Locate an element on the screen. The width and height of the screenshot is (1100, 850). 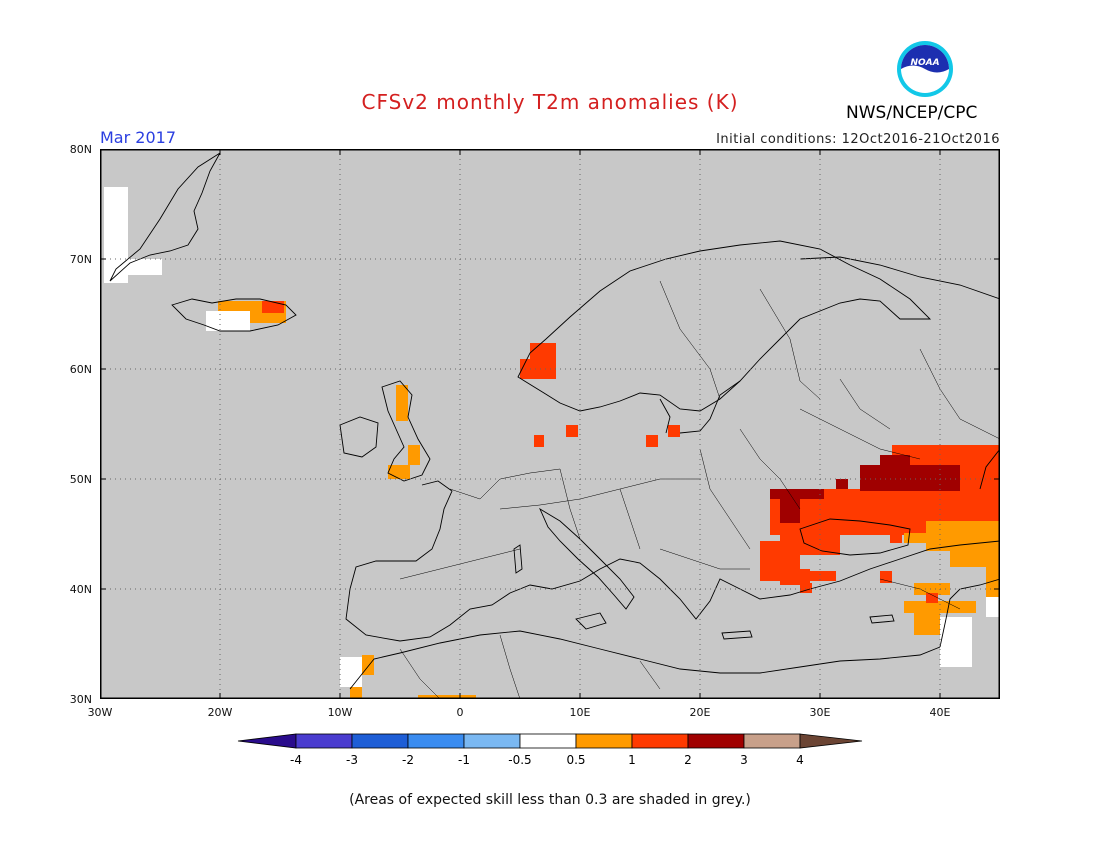
map-title: CFSv2 monthly T2m anomalies (K) is located at coordinates (550, 102).